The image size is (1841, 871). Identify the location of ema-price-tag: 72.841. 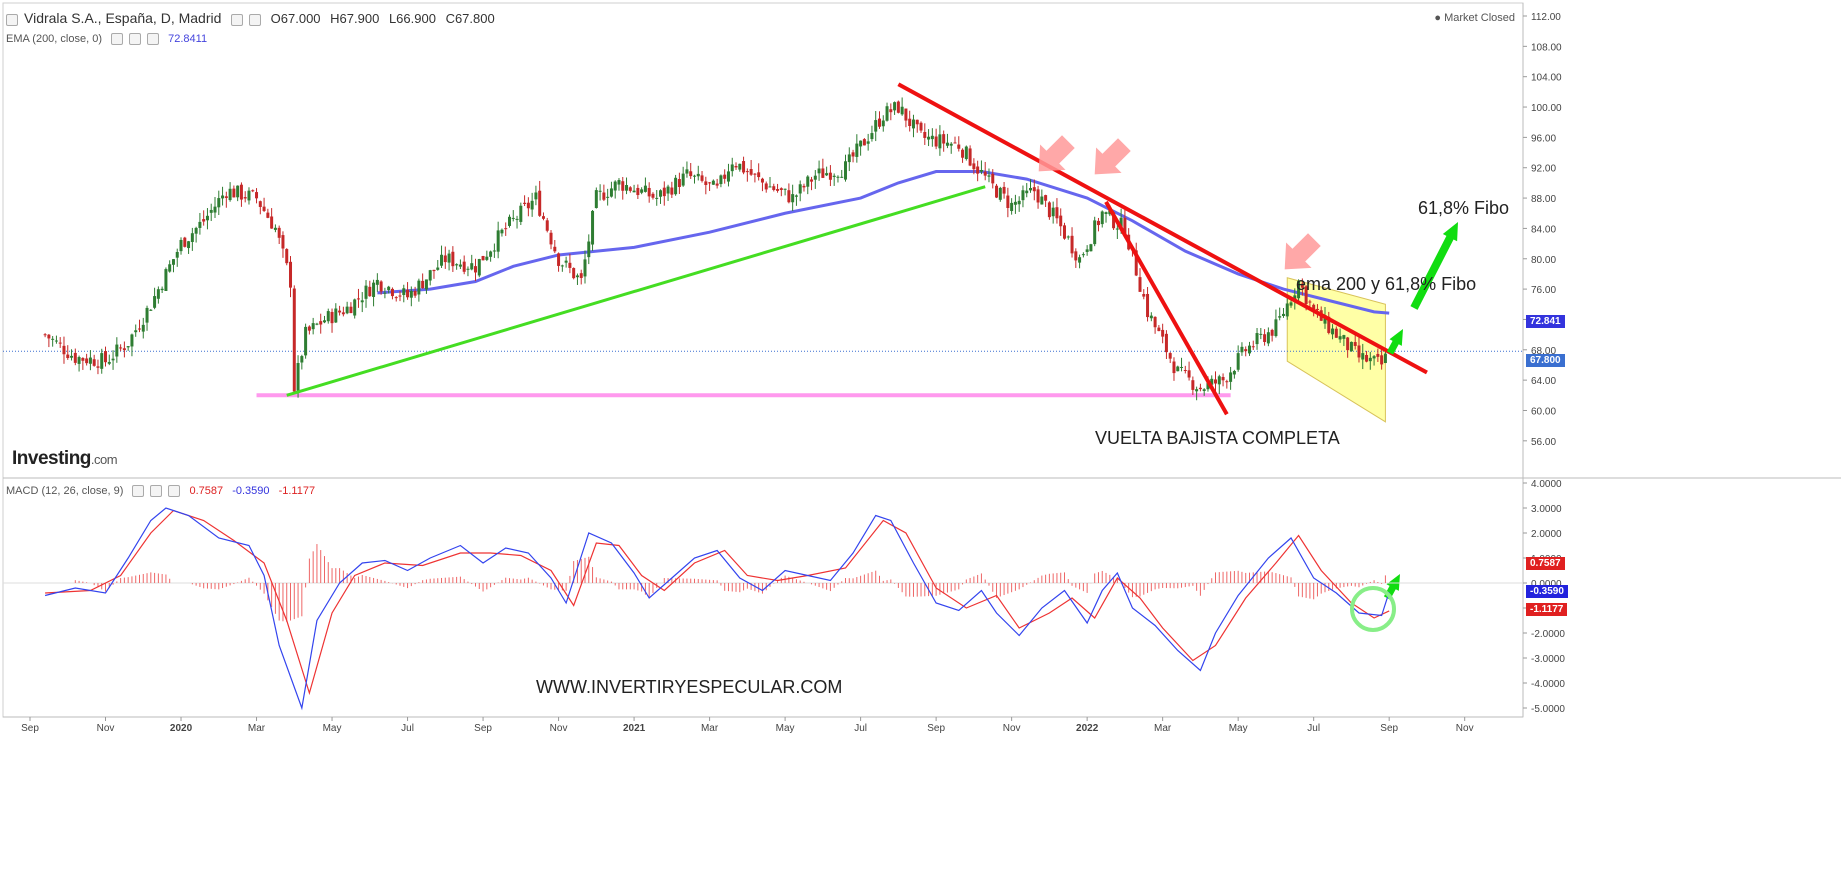
(1545, 321).